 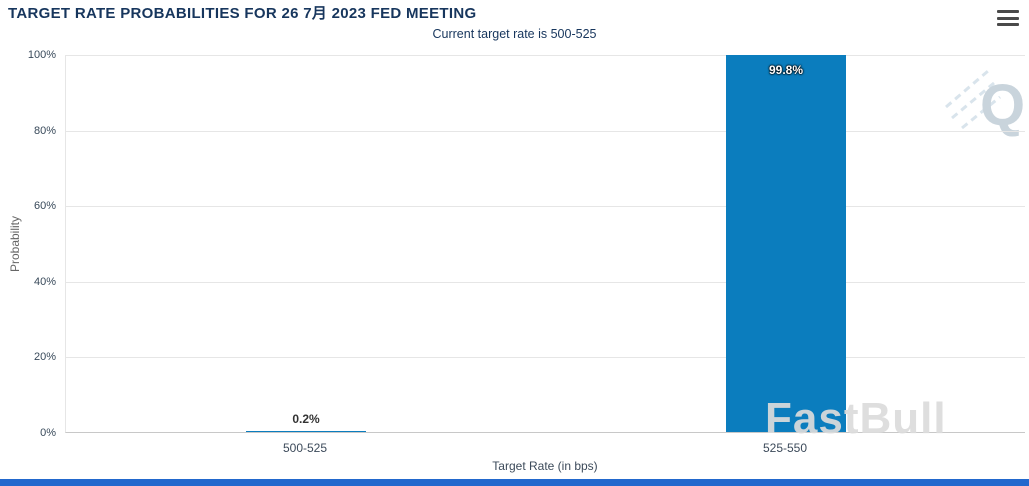 What do you see at coordinates (44, 130) in the screenshot?
I see `y-axis-tick-label: 80%` at bounding box center [44, 130].